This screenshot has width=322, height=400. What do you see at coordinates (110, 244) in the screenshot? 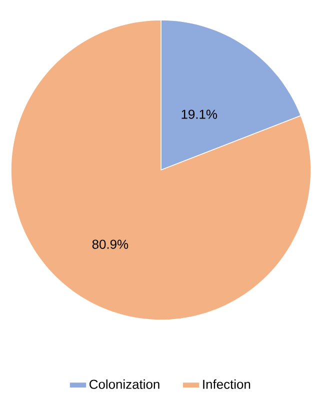
I see `data-label: 80.9%` at bounding box center [110, 244].